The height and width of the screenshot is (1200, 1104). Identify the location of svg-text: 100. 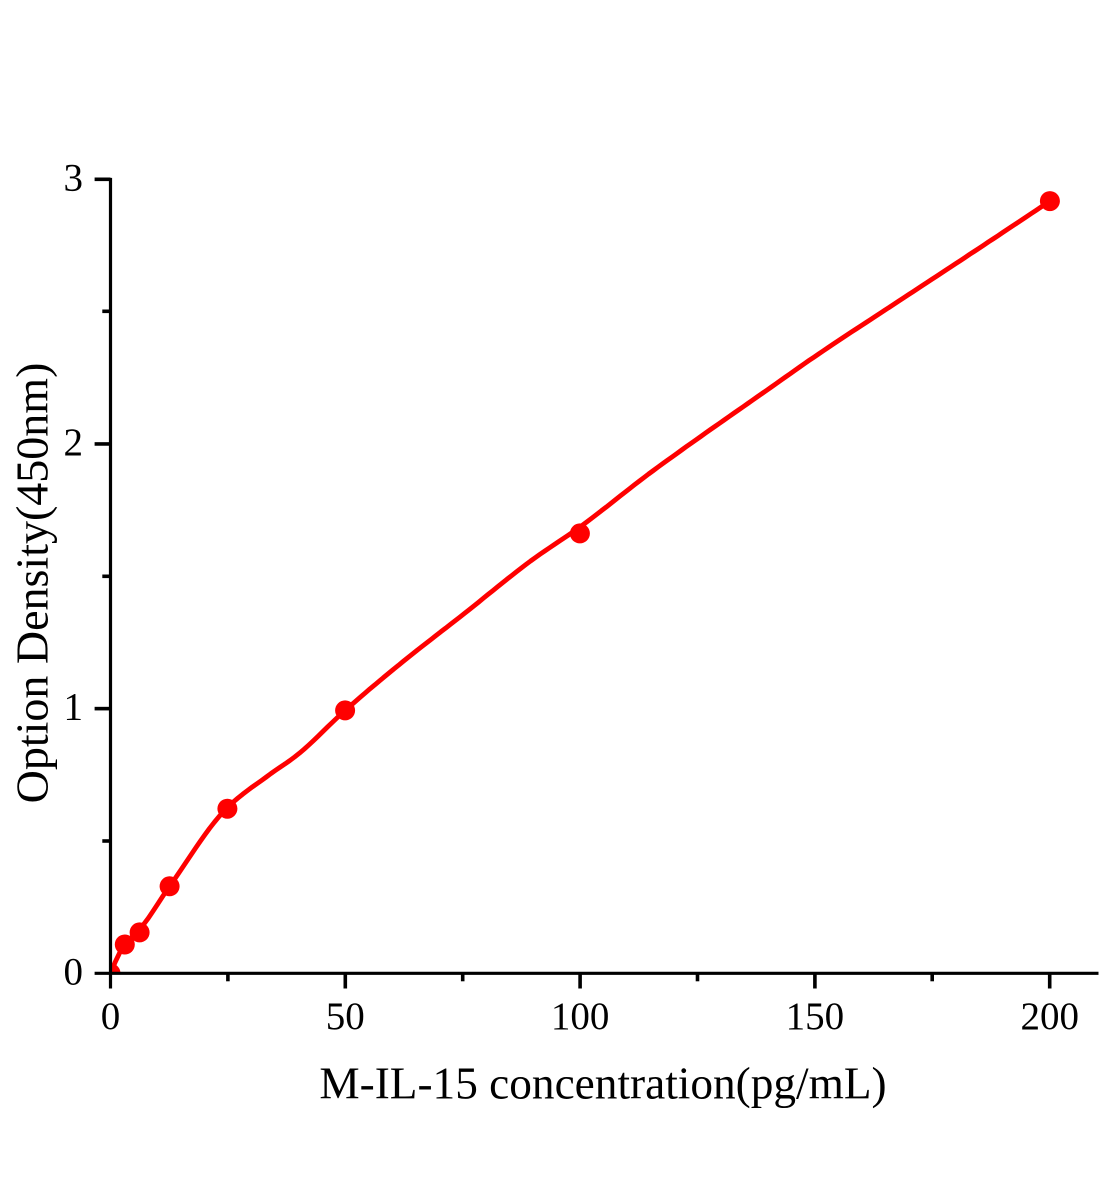
(580, 1016).